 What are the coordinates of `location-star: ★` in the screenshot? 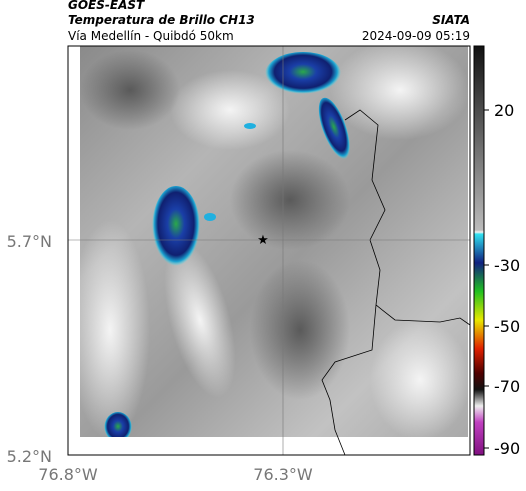 It's located at (263, 240).